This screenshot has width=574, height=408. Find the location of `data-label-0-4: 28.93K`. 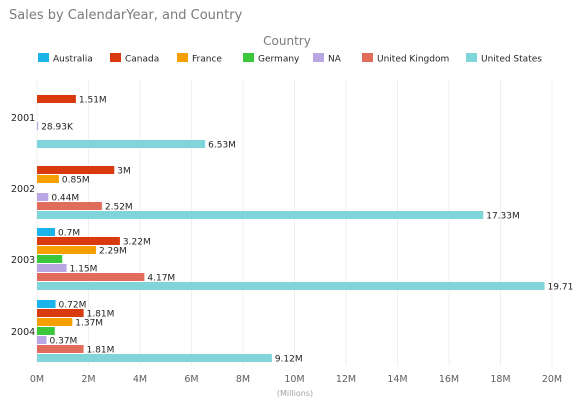

data-label-0-4: 28.93K is located at coordinates (57, 128).